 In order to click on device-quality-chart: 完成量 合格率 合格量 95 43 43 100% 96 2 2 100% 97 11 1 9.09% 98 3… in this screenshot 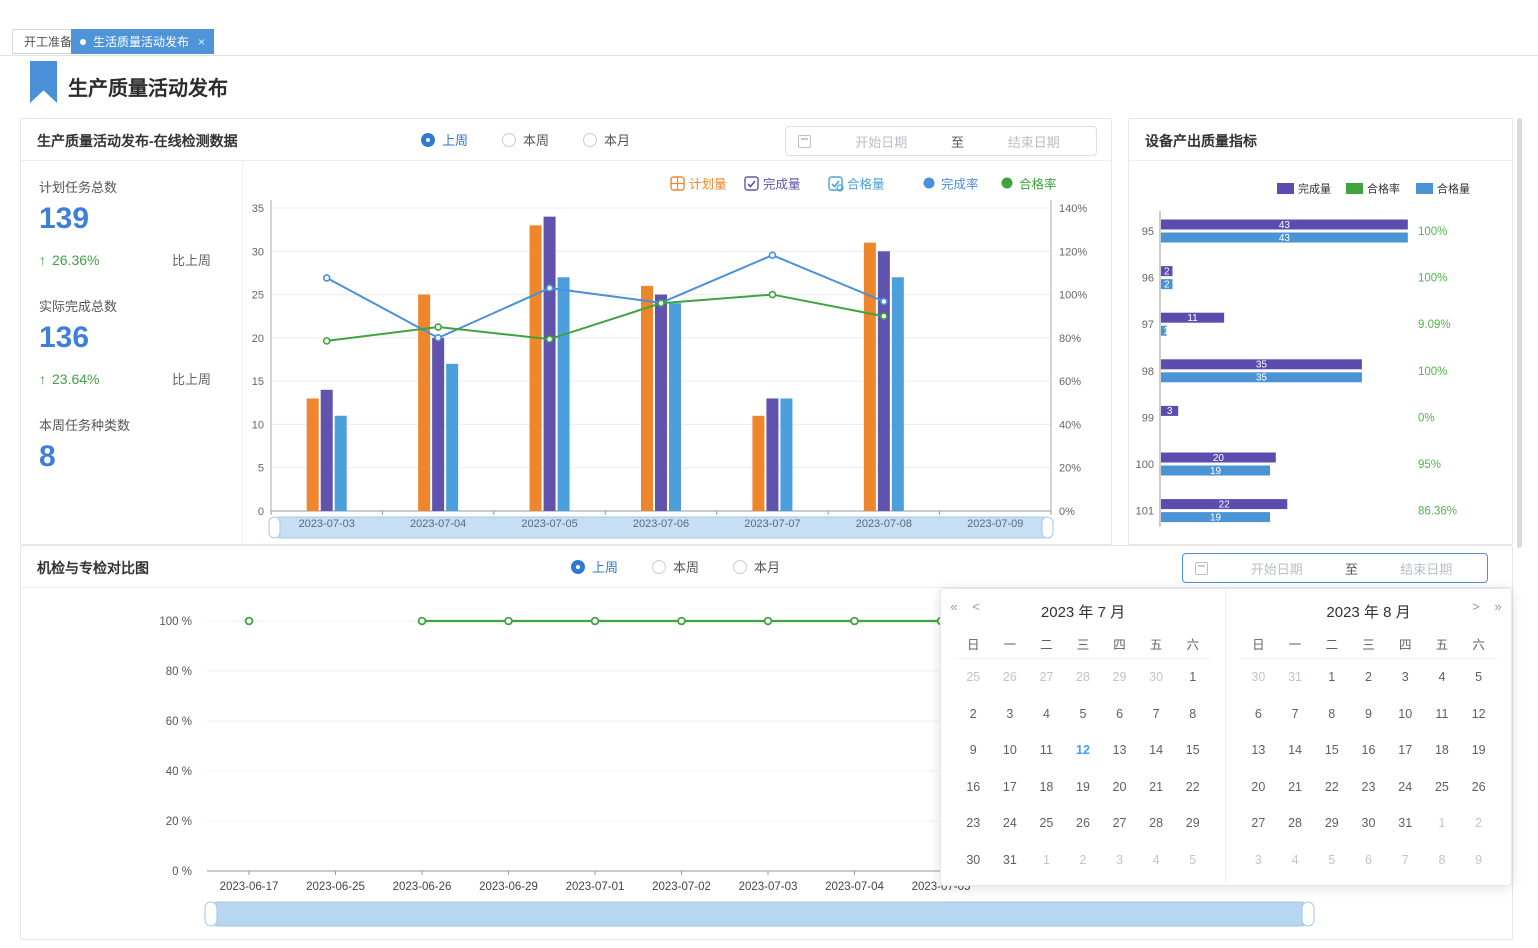, I will do `click(1320, 353)`.